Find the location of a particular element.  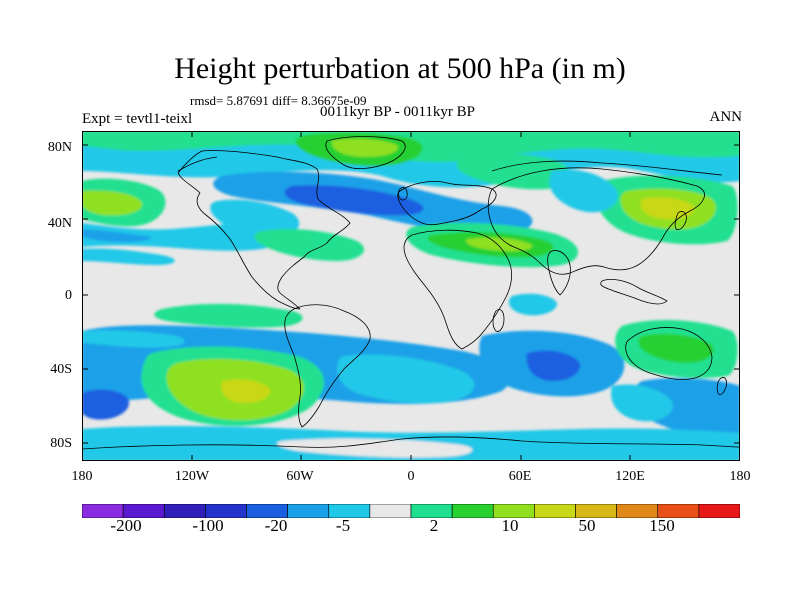

lat-label-40s: 40S is located at coordinates (61, 369).